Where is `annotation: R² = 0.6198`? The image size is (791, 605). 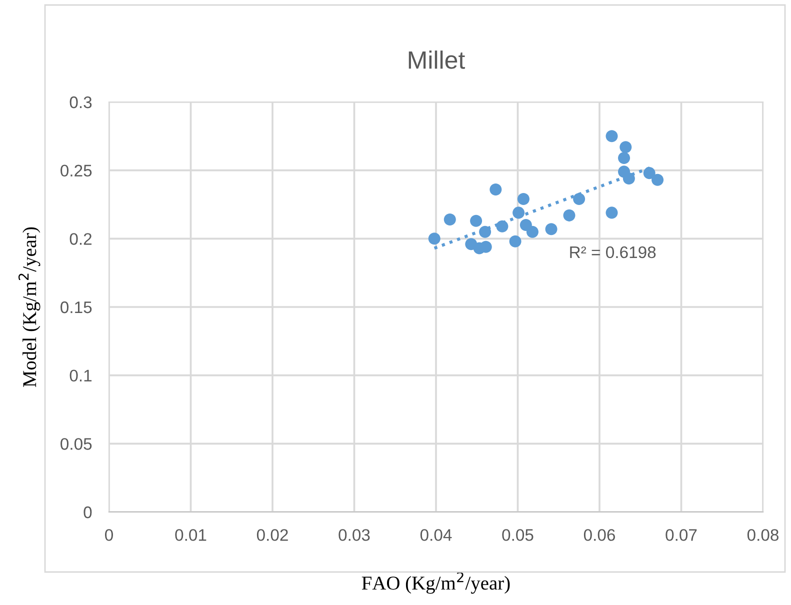
annotation: R² = 0.6198 is located at coordinates (613, 252).